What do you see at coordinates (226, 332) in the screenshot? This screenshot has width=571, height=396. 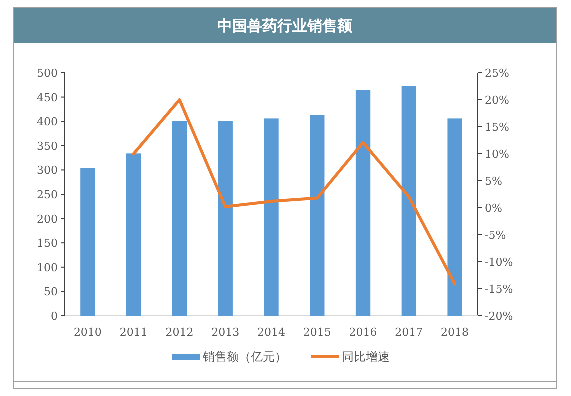 I see `x-tick-label: 2013` at bounding box center [226, 332].